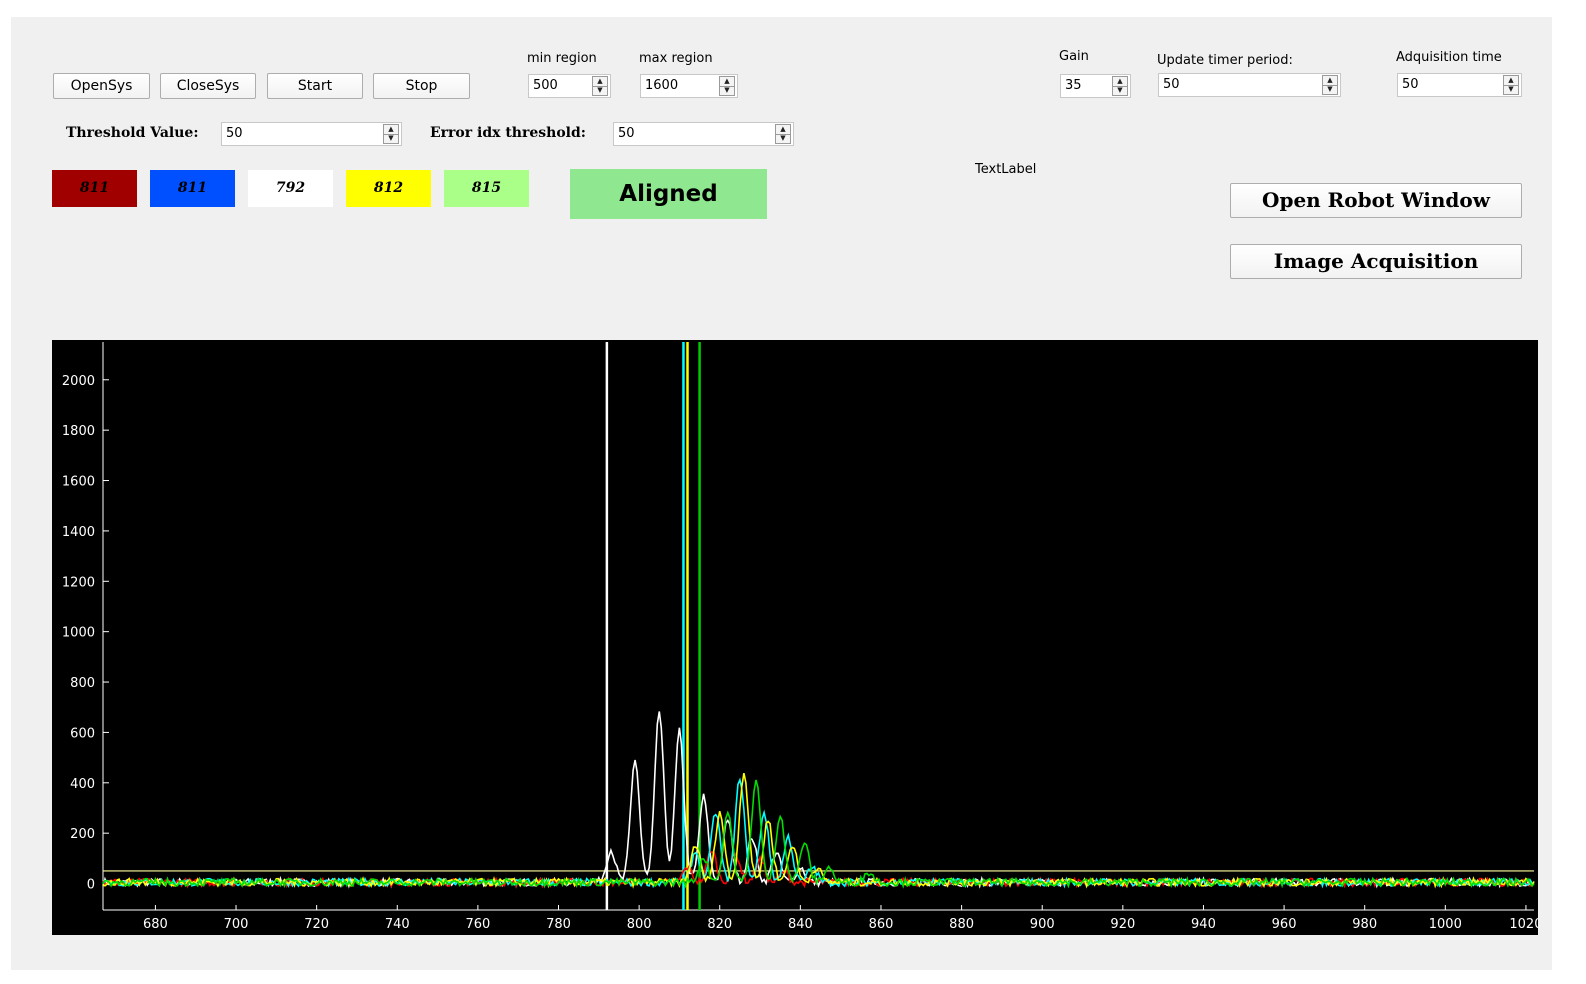 The width and height of the screenshot is (1586, 984). I want to click on threshold-value-spinbox: 50 ▲ ▼, so click(311, 134).